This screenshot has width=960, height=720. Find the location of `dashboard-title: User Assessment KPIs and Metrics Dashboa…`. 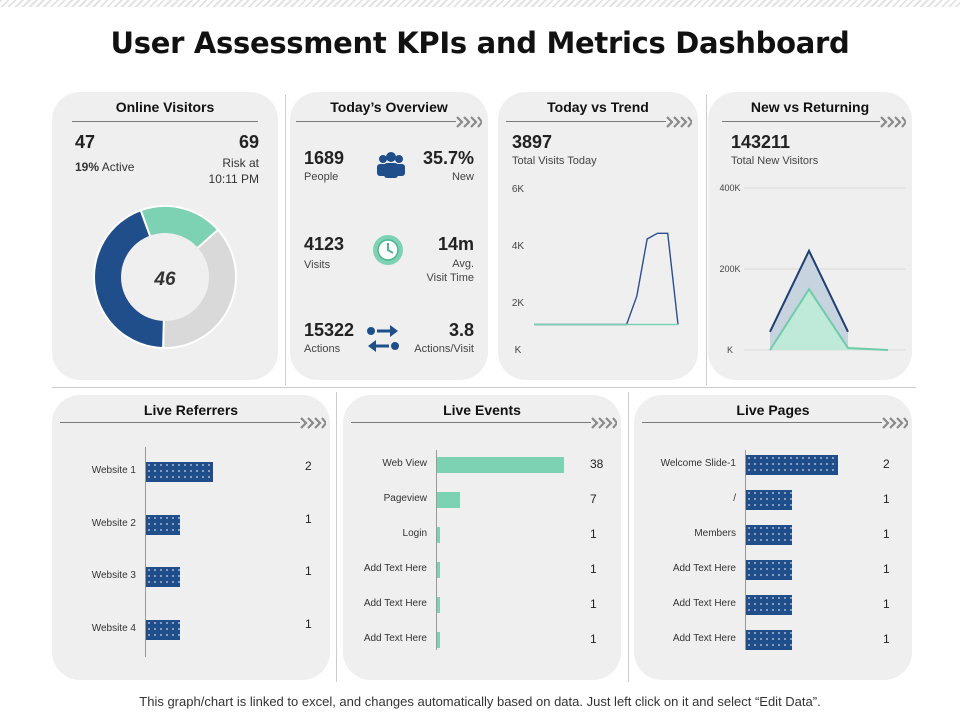

dashboard-title: User Assessment KPIs and Metrics Dashboa… is located at coordinates (480, 43).